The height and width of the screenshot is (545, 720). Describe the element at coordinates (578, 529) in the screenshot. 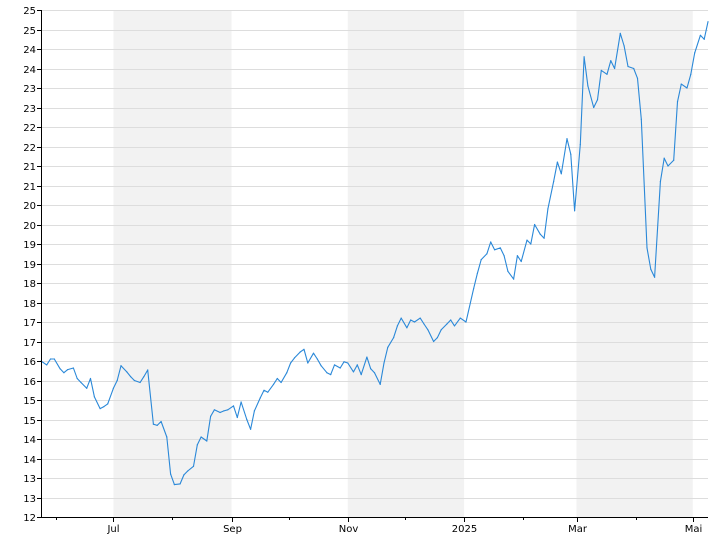

I see `x-tick-label: Mar` at that location.